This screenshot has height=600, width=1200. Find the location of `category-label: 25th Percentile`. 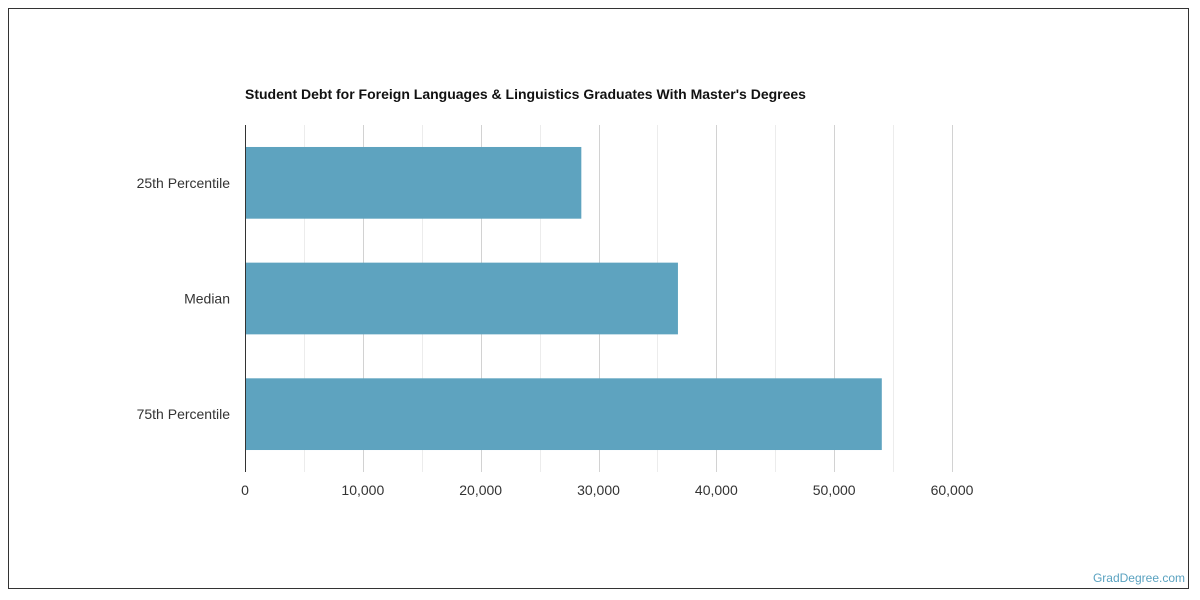

category-label: 25th Percentile is located at coordinates (184, 183).